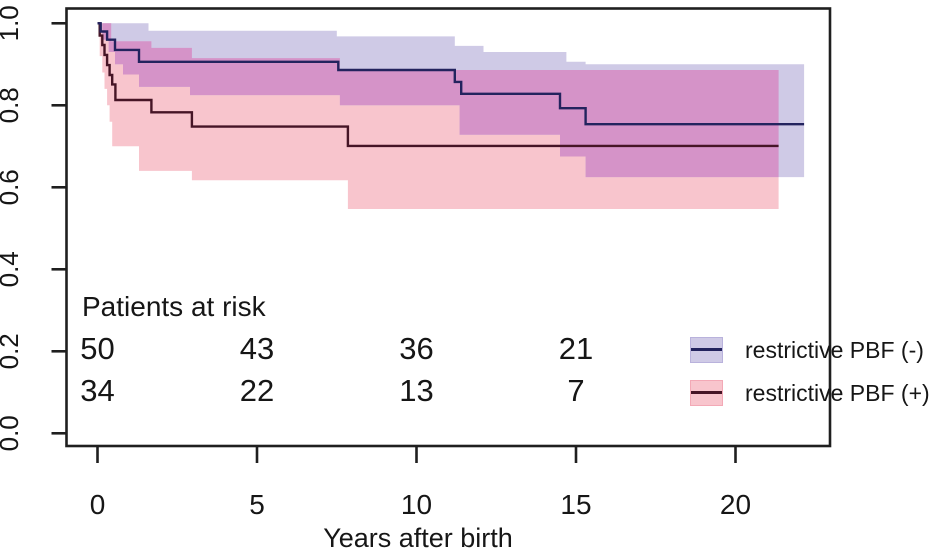 The height and width of the screenshot is (556, 950). Describe the element at coordinates (97, 348) in the screenshot. I see `risk-count: 50` at that location.